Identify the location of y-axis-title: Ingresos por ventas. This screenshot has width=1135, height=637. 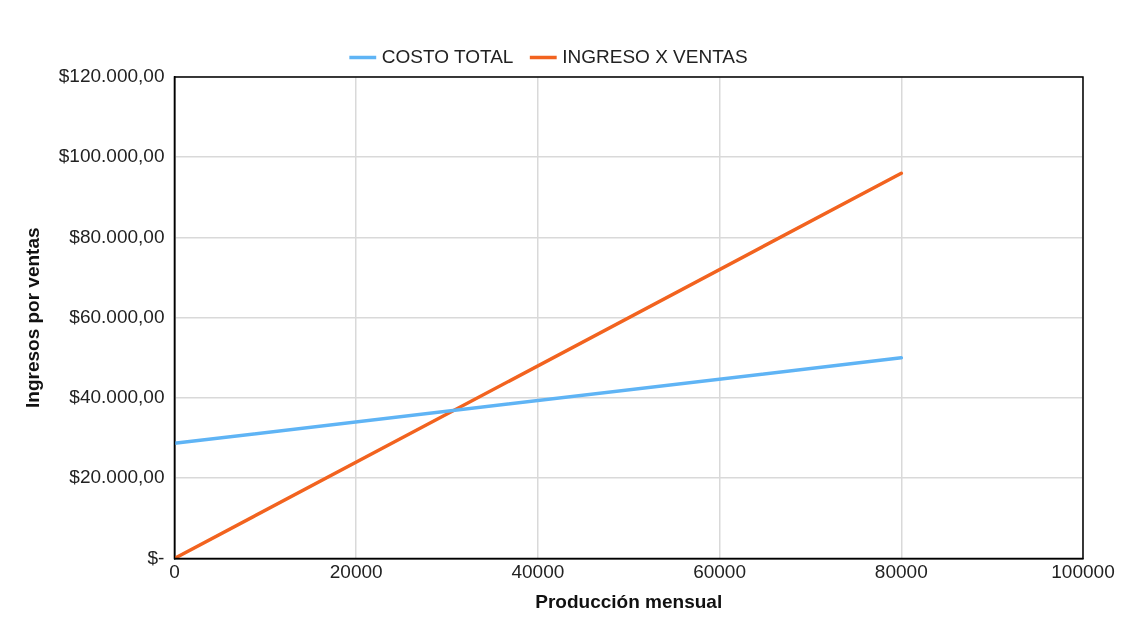
(32, 317).